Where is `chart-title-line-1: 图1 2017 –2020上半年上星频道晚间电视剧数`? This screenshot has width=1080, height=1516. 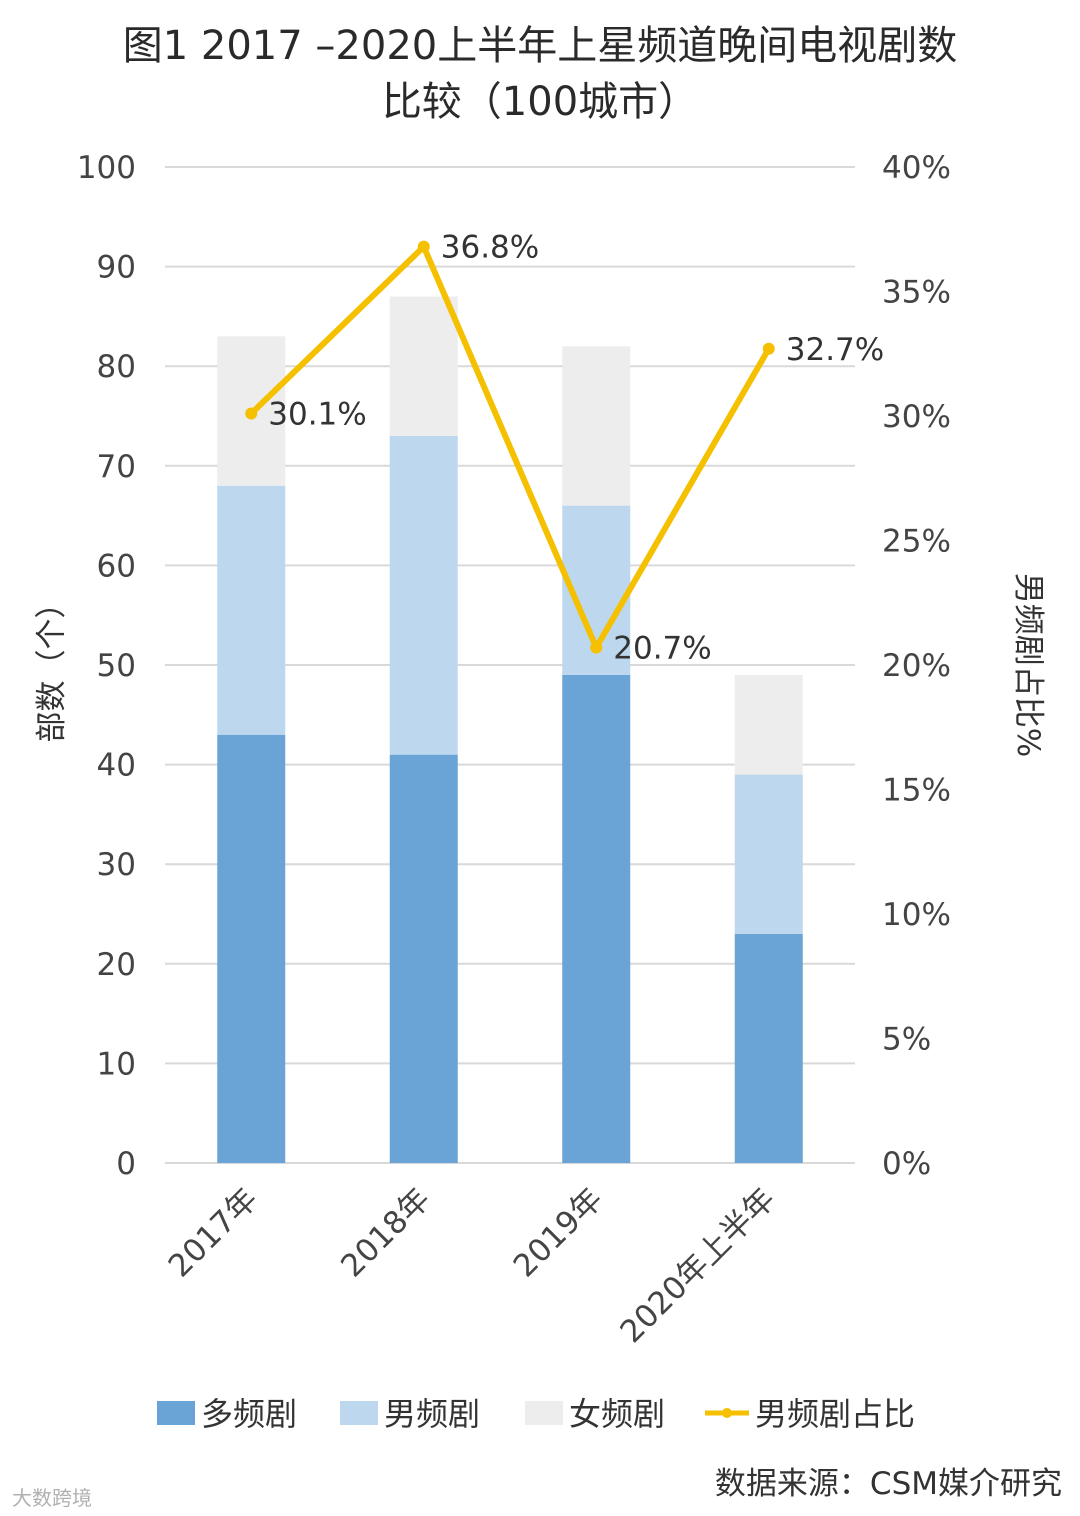
chart-title-line-1: 图1 2017 –2020上半年上星频道晚间电视剧数 is located at coordinates (540, 46).